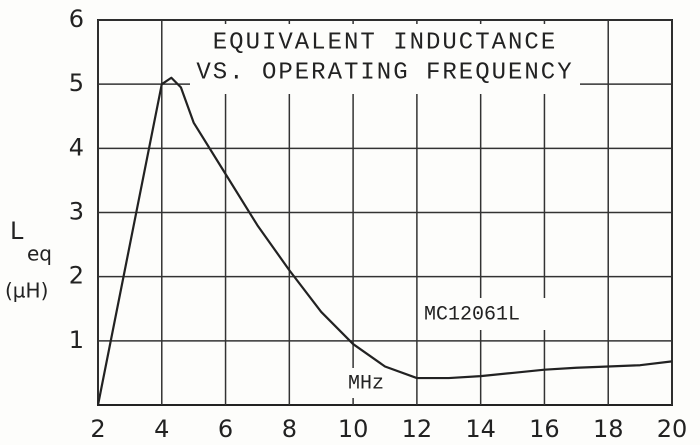  What do you see at coordinates (76, 19) in the screenshot?
I see `y-tick-label: 6` at bounding box center [76, 19].